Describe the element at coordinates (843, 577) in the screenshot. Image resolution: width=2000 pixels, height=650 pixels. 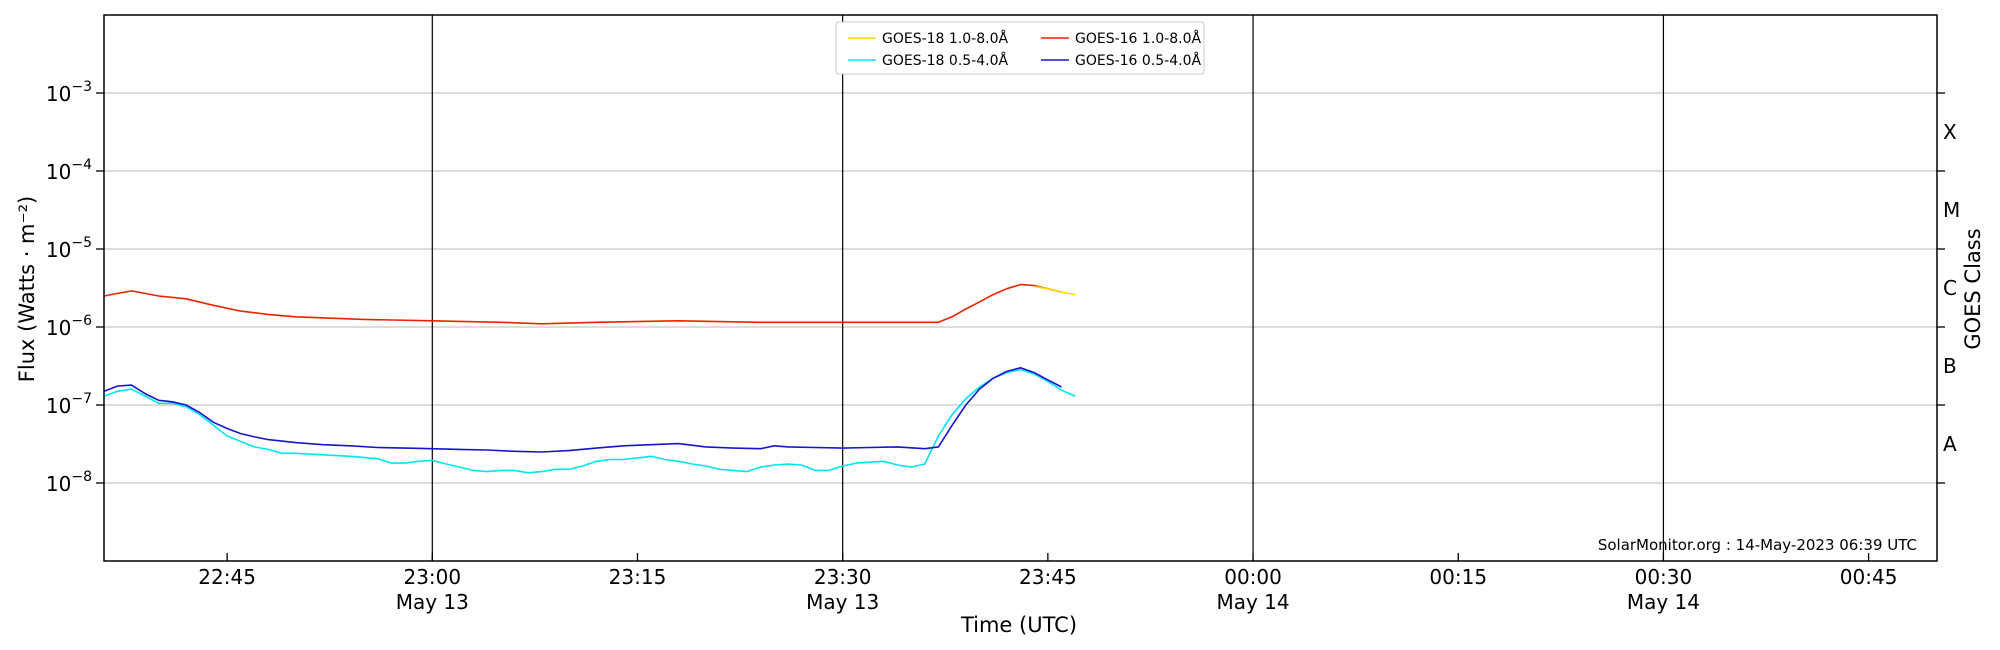
I see `x-tick-label: 23:30` at that location.